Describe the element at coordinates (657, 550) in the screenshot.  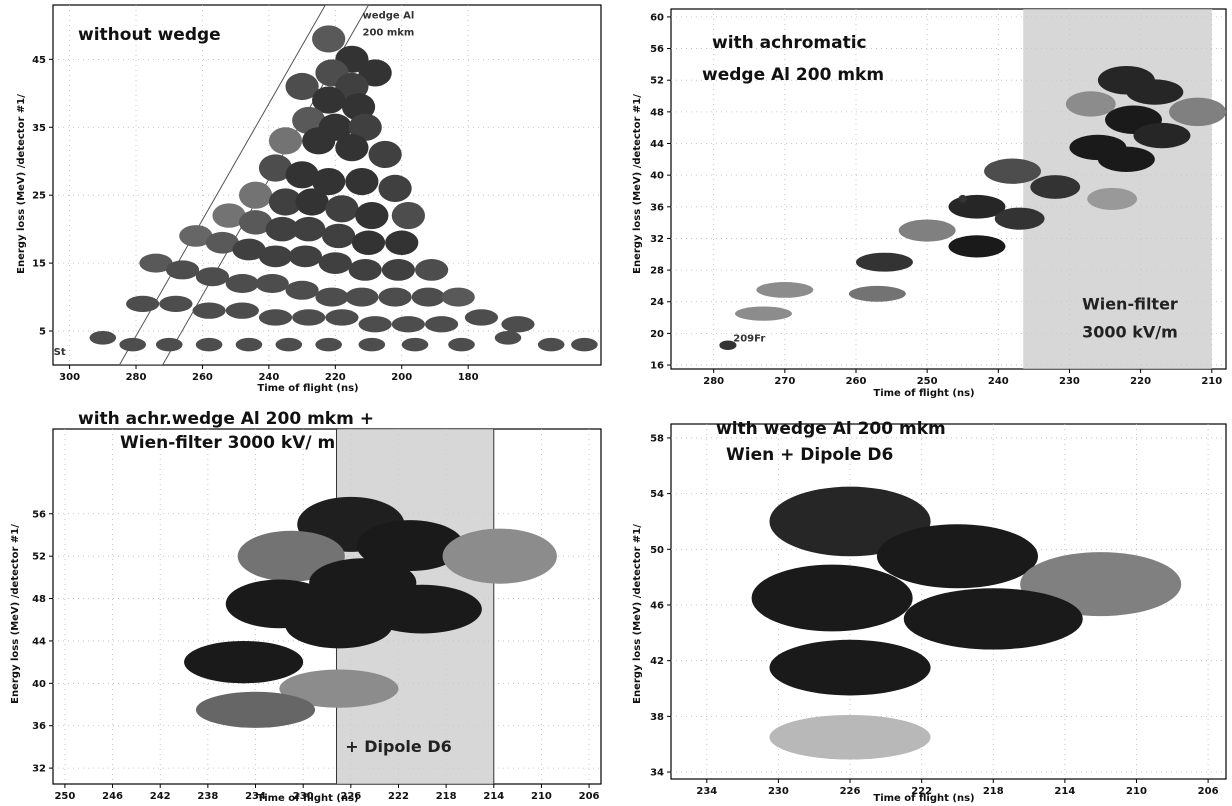
I see `y-tick-label: 50` at that location.